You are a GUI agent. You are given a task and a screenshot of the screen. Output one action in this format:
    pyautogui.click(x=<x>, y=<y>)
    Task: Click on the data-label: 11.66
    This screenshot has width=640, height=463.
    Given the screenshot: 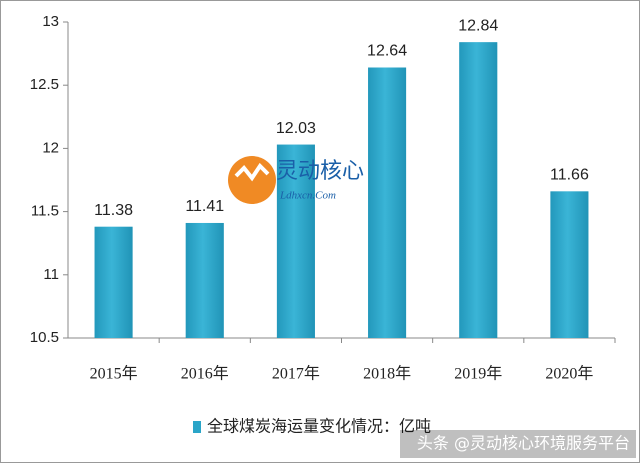 What is the action you would take?
    pyautogui.click(x=569, y=175)
    